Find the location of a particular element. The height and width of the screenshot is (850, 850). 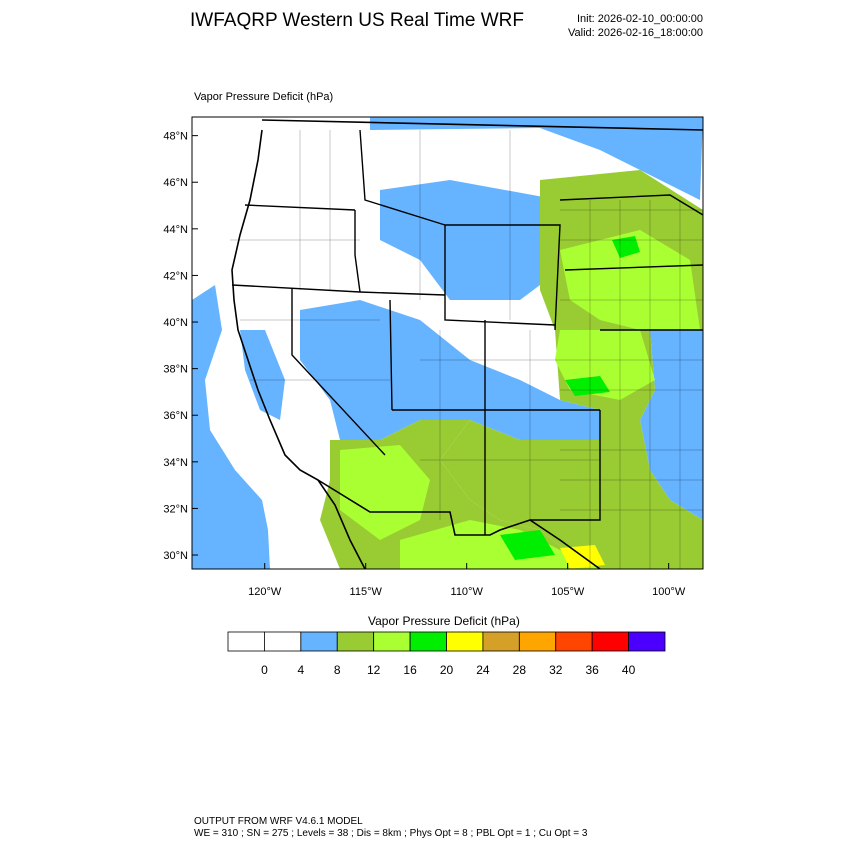

colorbar is located at coordinates (446, 641).